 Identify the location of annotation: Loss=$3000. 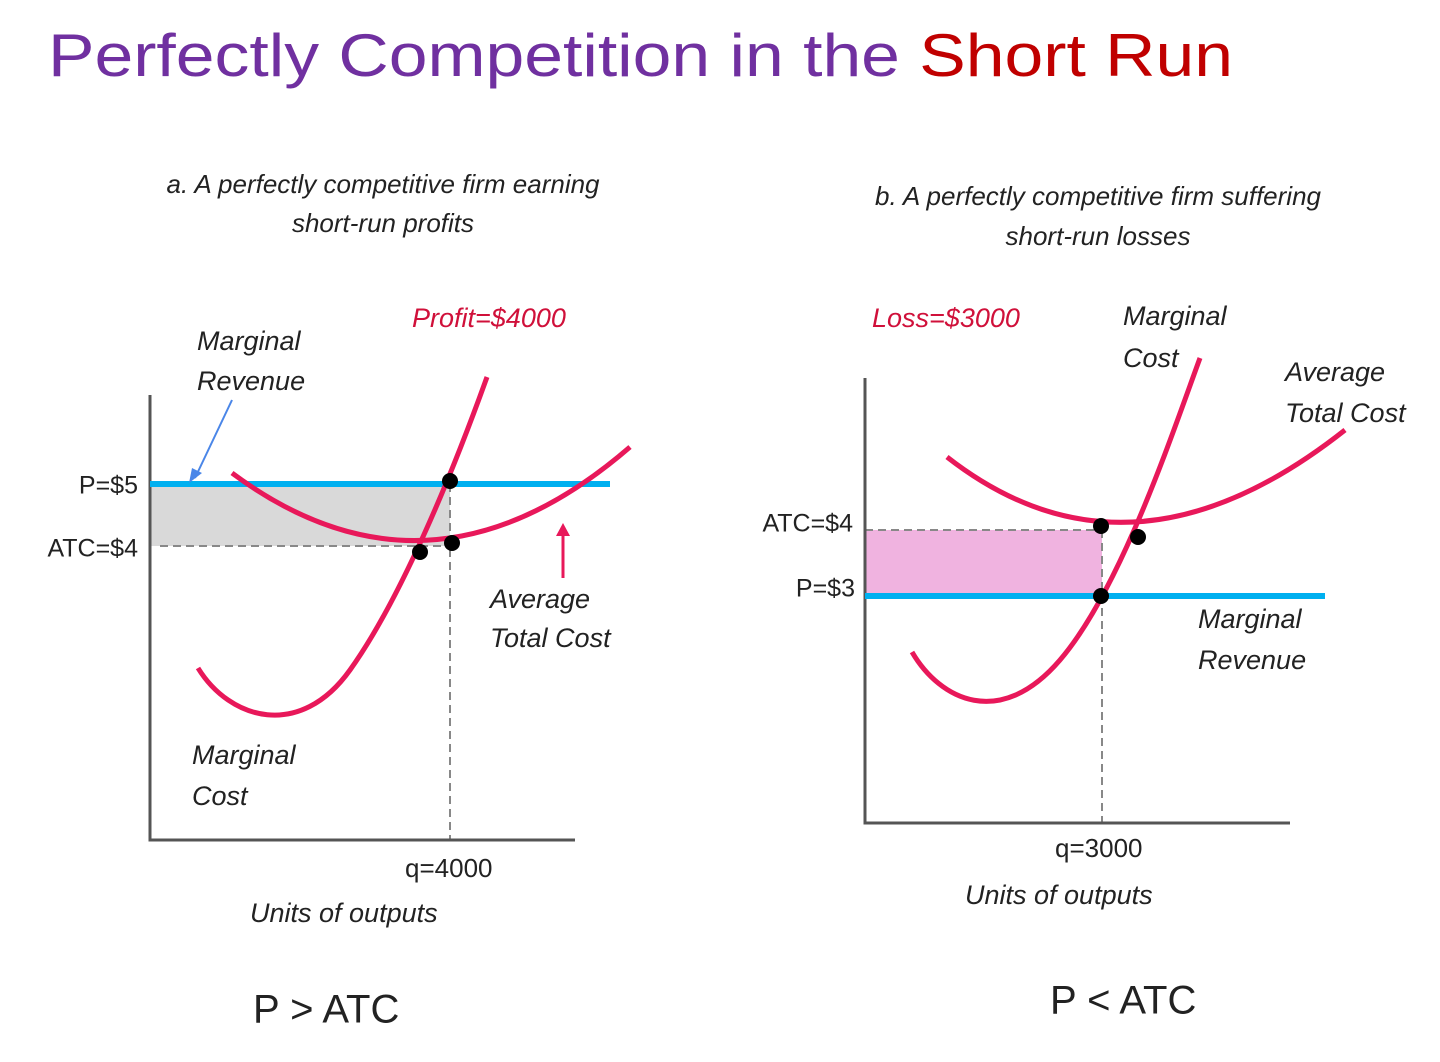
(946, 318).